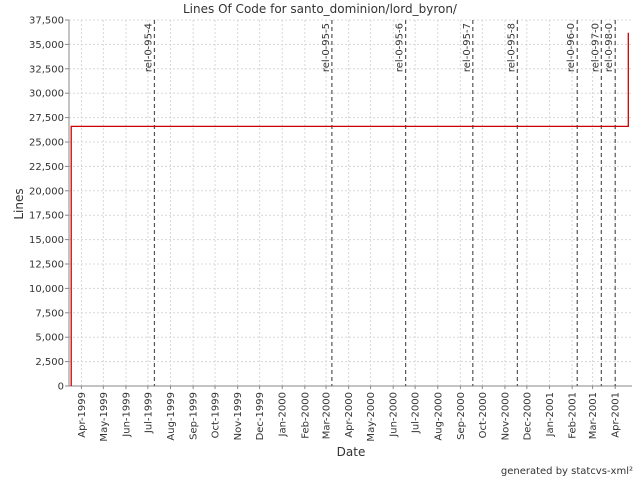 Image resolution: width=640 pixels, height=480 pixels. I want to click on y-tick-label: 37,500, so click(46, 21).